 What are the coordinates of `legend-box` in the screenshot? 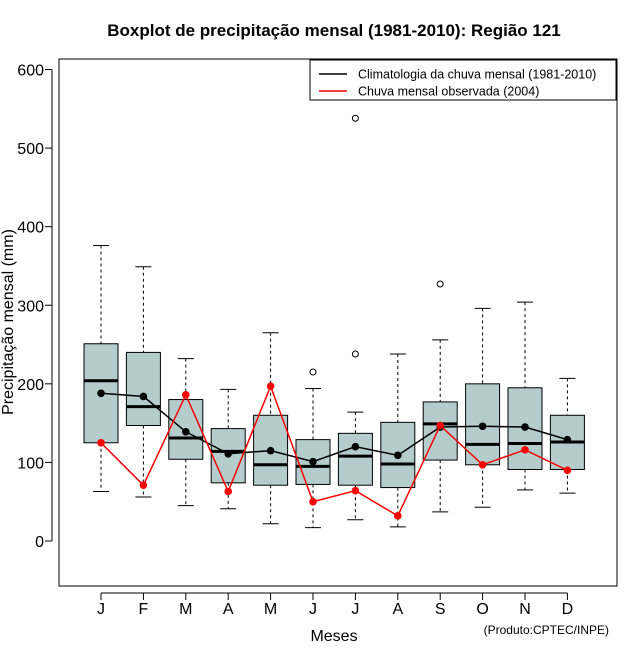 It's located at (463, 80).